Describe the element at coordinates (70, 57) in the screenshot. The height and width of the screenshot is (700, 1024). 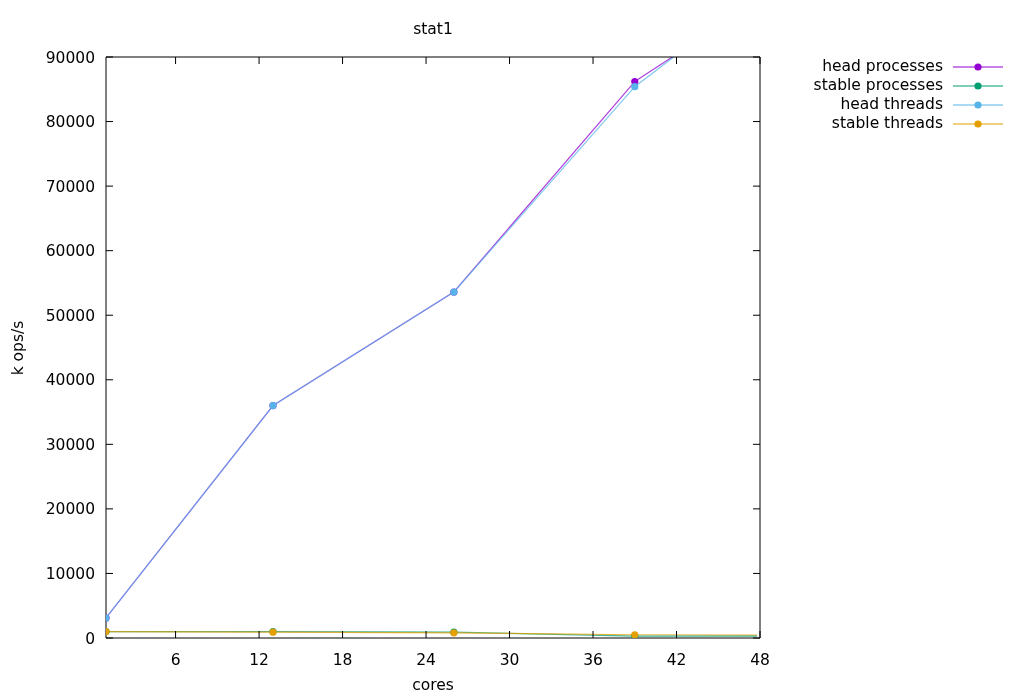
I see `y-tick-label: 90000` at that location.